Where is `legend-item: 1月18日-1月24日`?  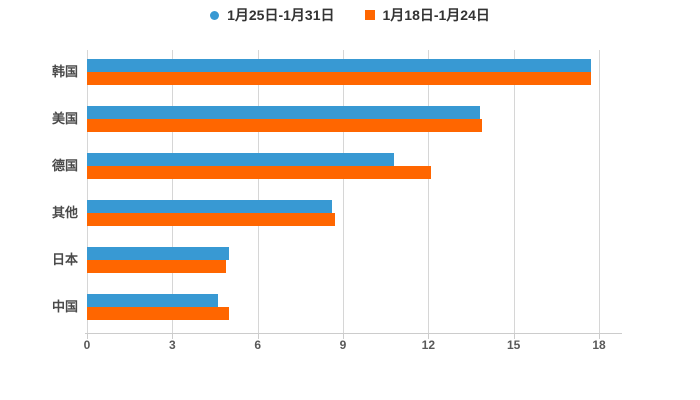 legend-item: 1月18日-1月24日 is located at coordinates (427, 15).